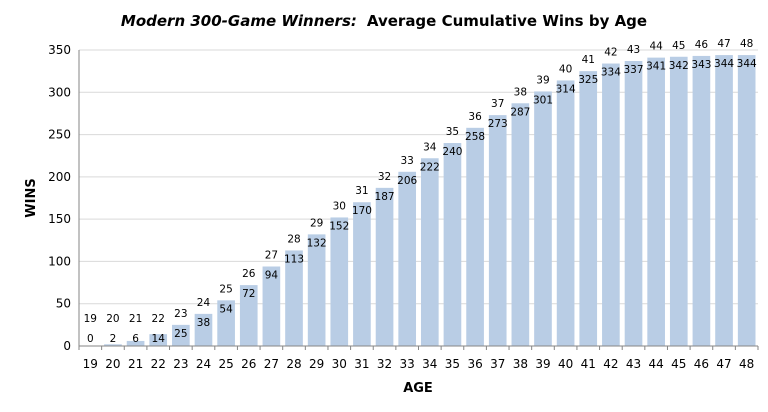 The height and width of the screenshot is (412, 768). Describe the element at coordinates (452, 152) in the screenshot. I see `bar-value-label: 240` at that location.